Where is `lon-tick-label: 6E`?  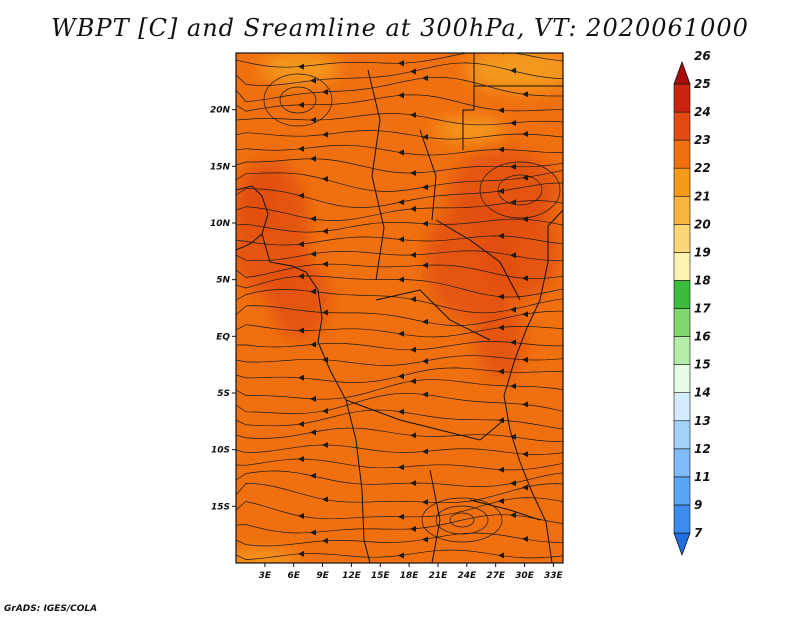
lon-tick-label: 6E is located at coordinates (293, 576).